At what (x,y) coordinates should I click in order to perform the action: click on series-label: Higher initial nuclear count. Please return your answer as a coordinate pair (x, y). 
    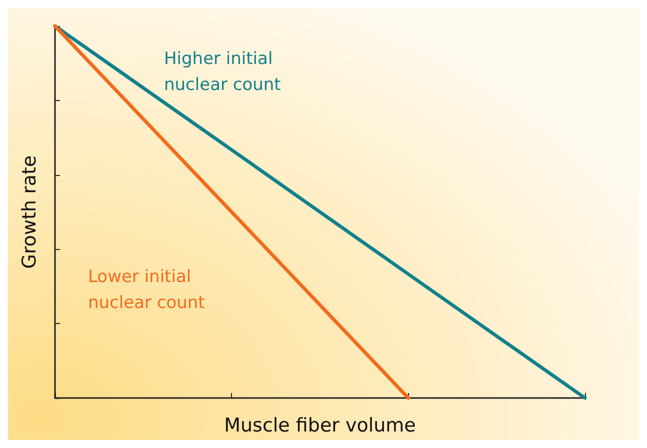
    Looking at the image, I should click on (223, 72).